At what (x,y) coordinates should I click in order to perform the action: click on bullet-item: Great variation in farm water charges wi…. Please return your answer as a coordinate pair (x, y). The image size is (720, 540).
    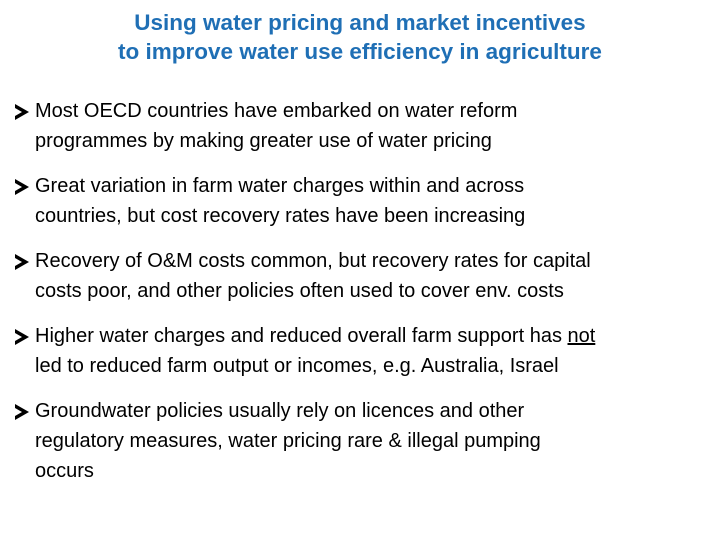
    Looking at the image, I should click on (364, 201).